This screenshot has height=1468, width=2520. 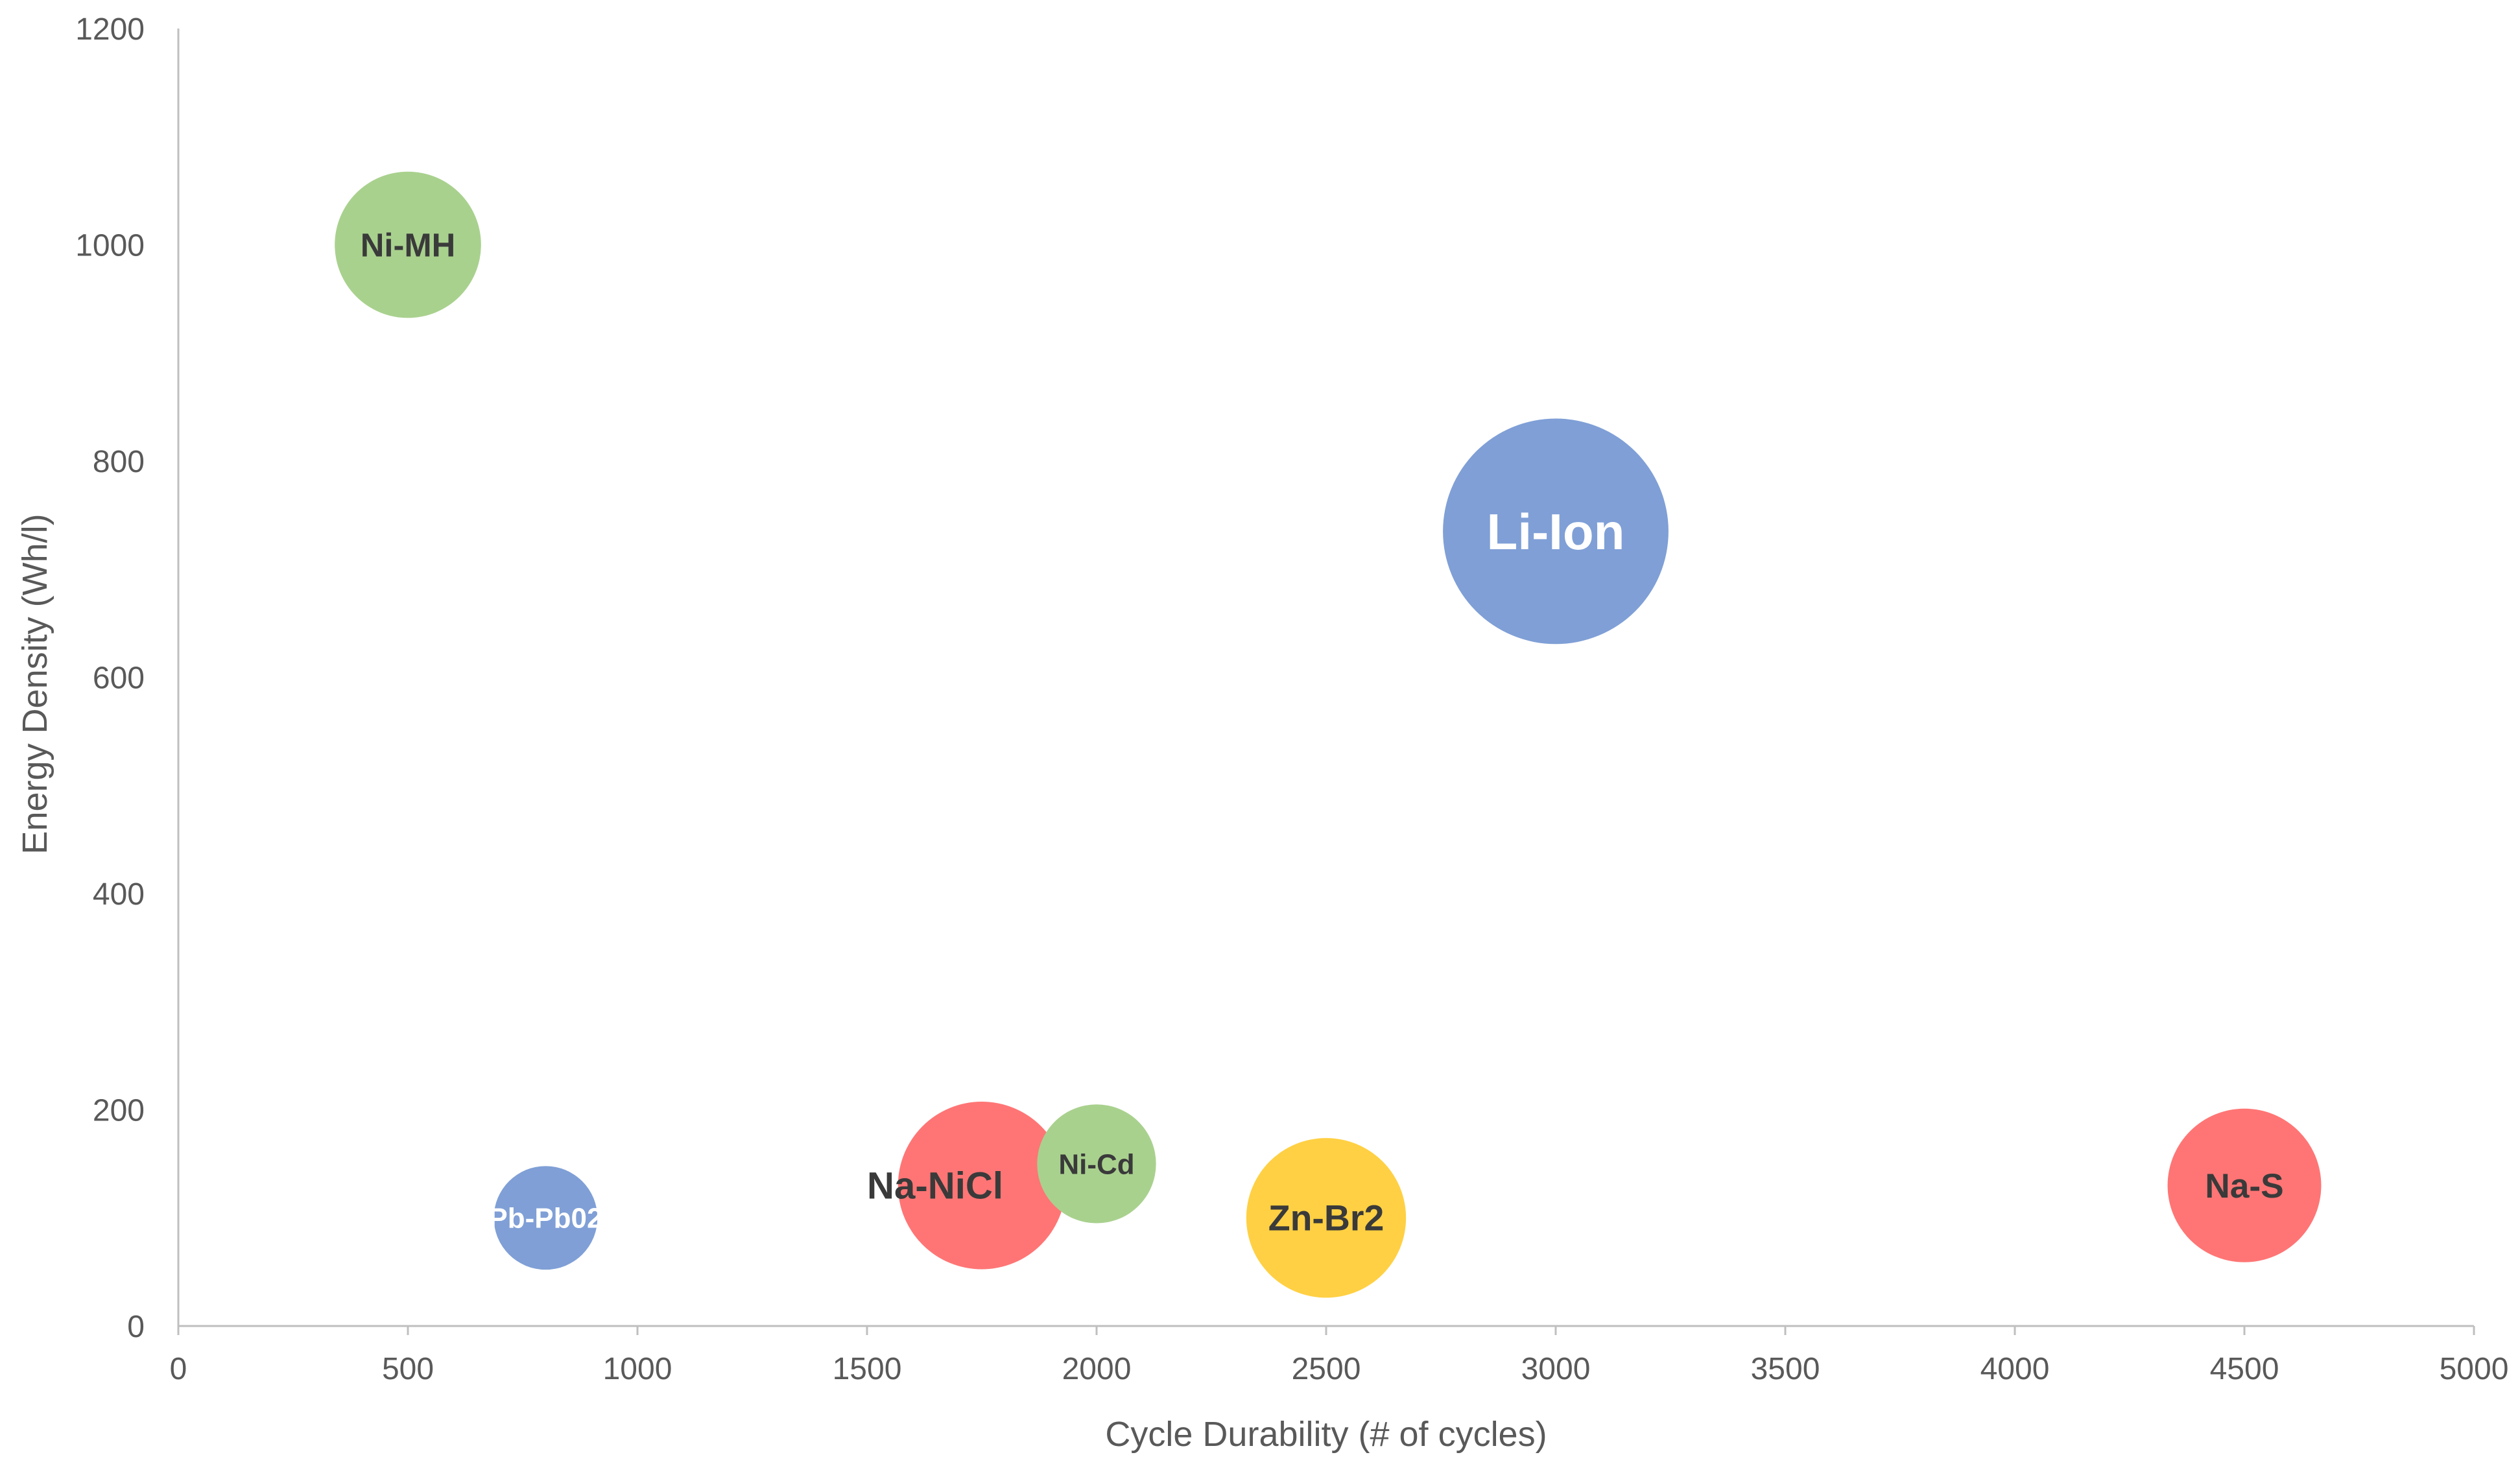 I want to click on x-tick-label: 2000, so click(x=1097, y=1369).